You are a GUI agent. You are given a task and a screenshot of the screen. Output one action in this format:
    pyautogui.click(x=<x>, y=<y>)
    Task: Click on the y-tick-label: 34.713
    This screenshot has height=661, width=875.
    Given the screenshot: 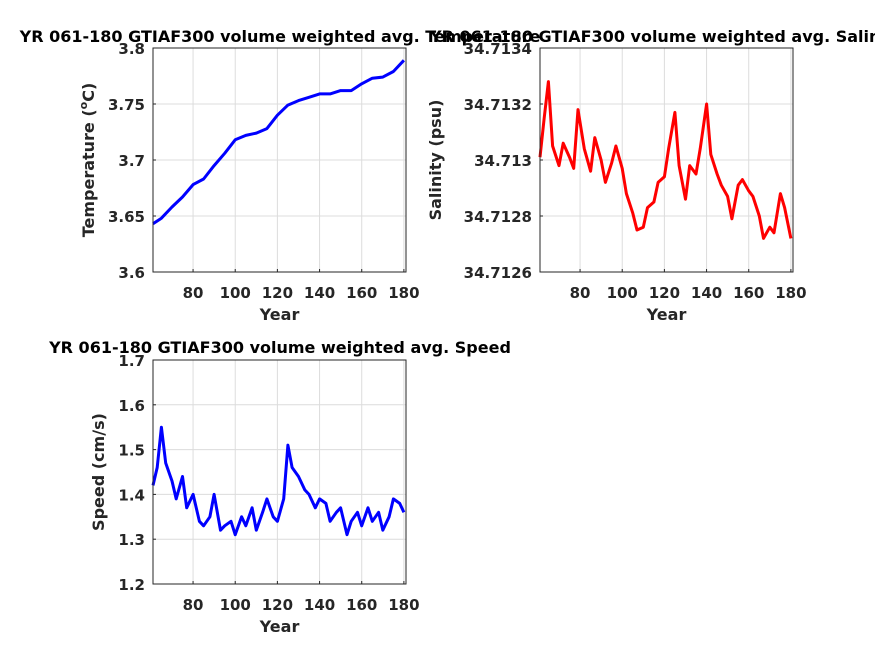 What is the action you would take?
    pyautogui.click(x=503, y=161)
    